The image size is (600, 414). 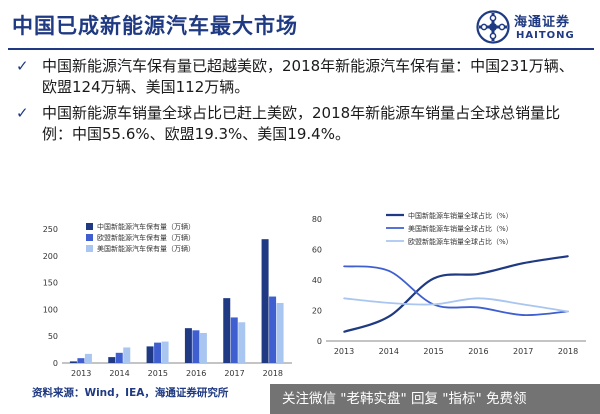 What do you see at coordinates (460, 241) in the screenshot?
I see `line-legend-label-2: 欧盟新能源车销量全球占比（%）` at bounding box center [460, 241].